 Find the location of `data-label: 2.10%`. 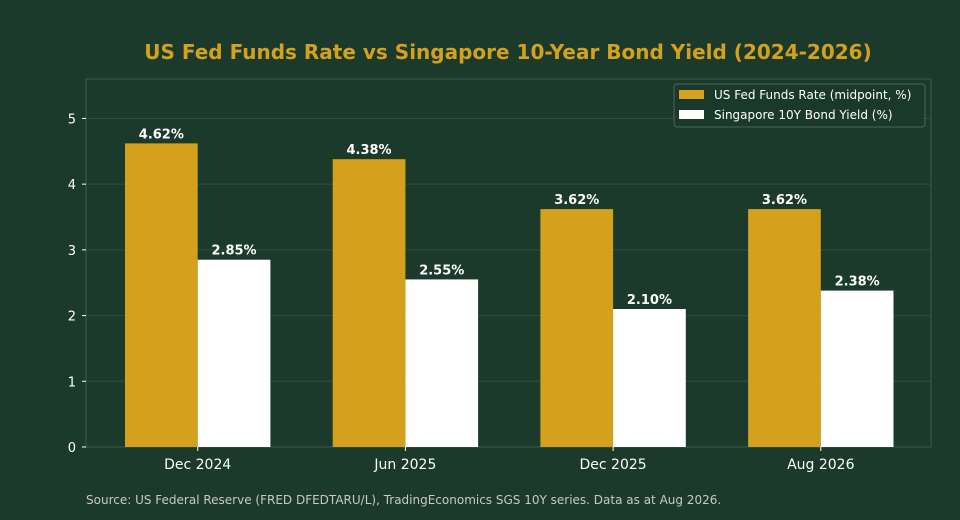

data-label: 2.10% is located at coordinates (649, 300).